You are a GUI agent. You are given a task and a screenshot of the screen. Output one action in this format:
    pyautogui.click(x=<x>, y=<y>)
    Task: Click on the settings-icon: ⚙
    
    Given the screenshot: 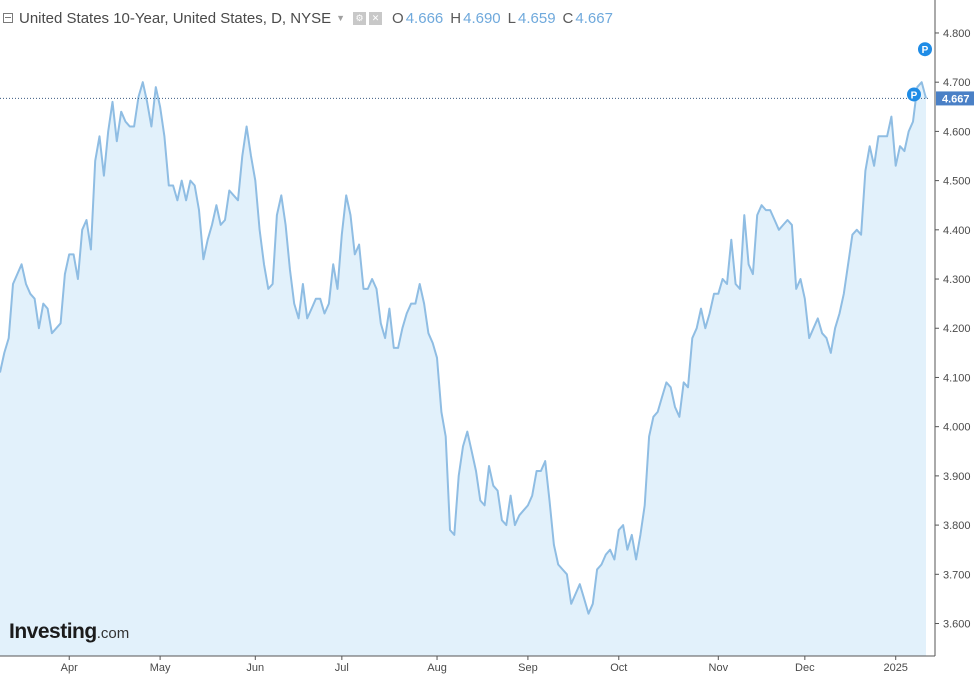 What is the action you would take?
    pyautogui.click(x=360, y=18)
    